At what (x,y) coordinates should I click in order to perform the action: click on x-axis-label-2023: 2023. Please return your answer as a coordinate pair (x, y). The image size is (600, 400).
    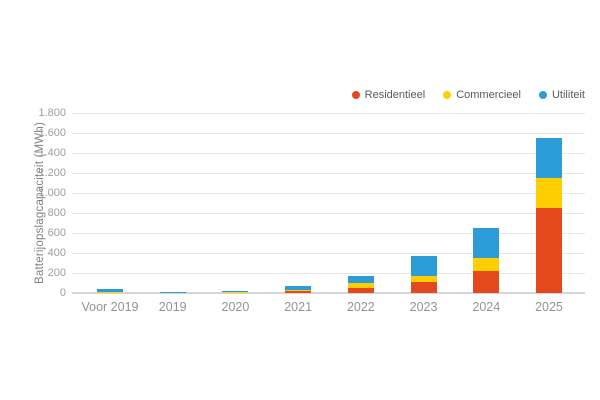
    Looking at the image, I should click on (423, 307).